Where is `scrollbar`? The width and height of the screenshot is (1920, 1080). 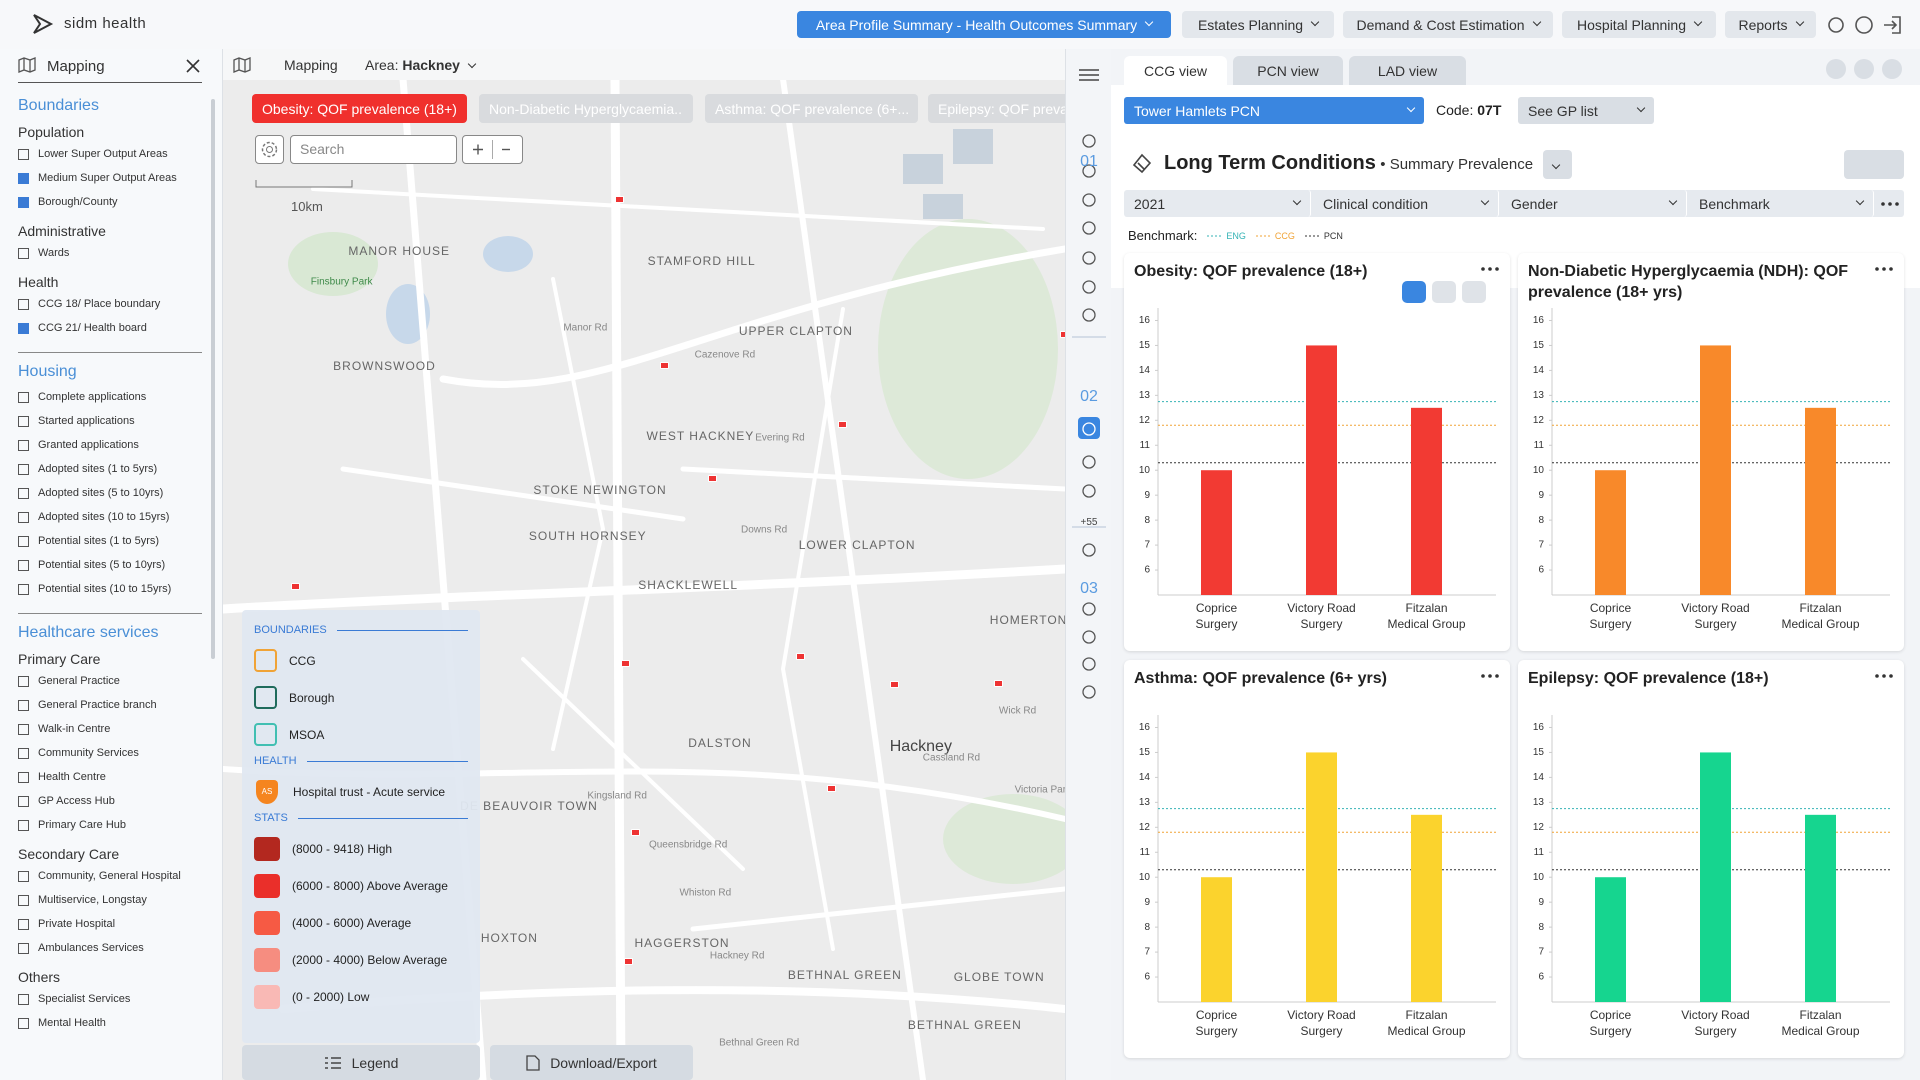
scrollbar is located at coordinates (213, 379).